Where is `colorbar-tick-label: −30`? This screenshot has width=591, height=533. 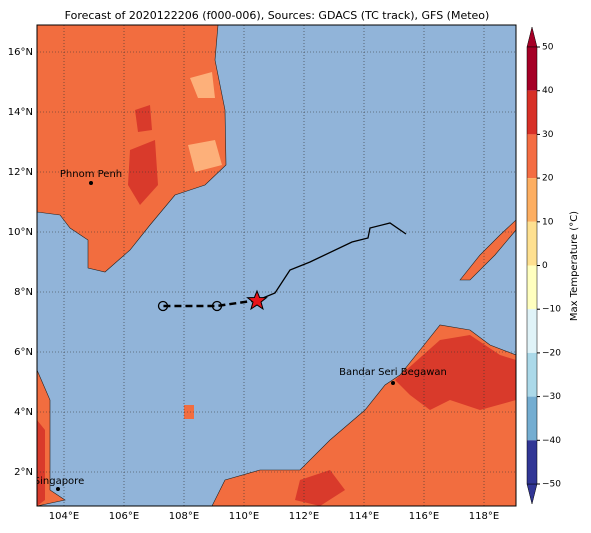 colorbar-tick-label: −30 is located at coordinates (551, 397).